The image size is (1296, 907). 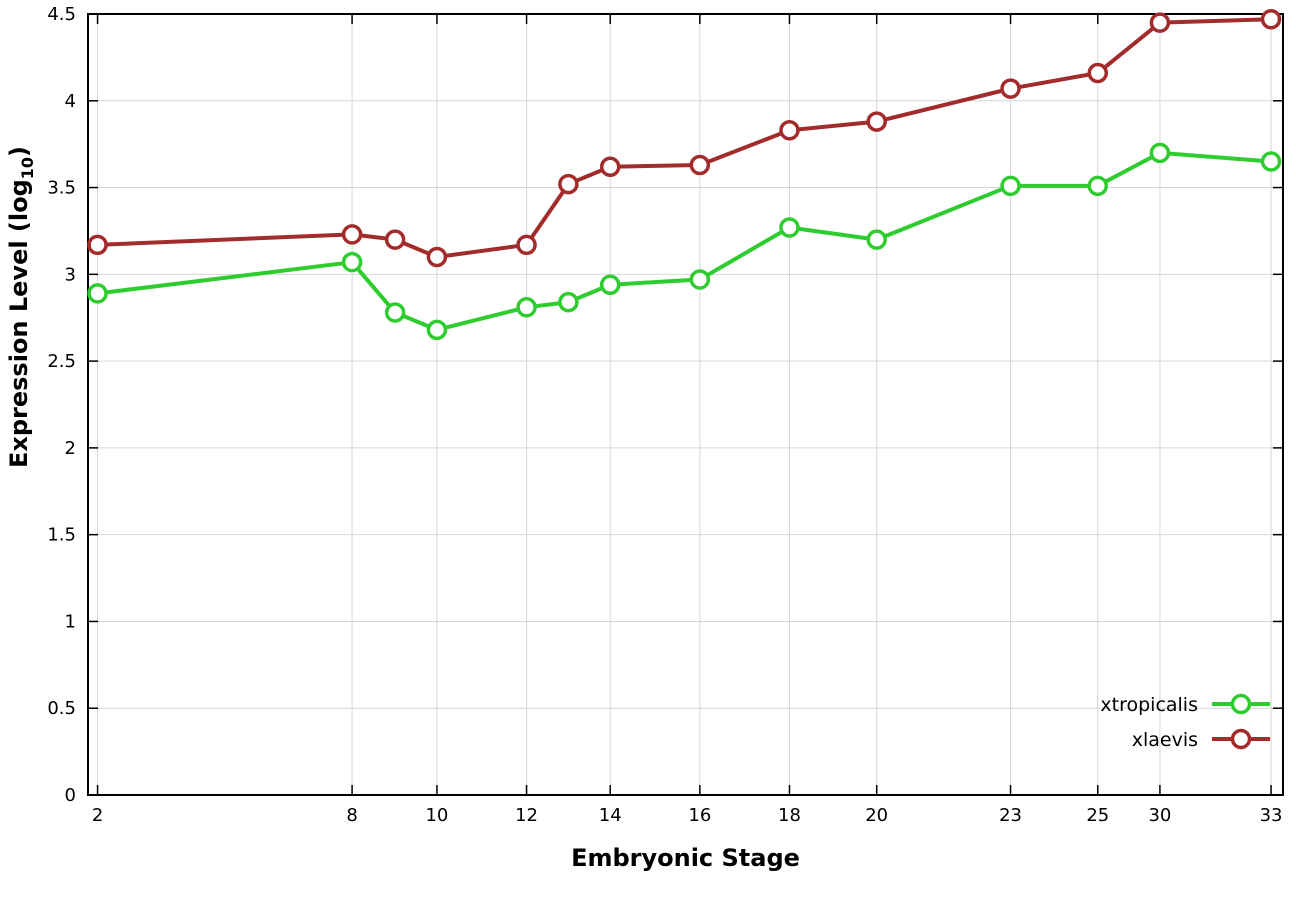 I want to click on x-tick-label: 25, so click(x=1097, y=815).